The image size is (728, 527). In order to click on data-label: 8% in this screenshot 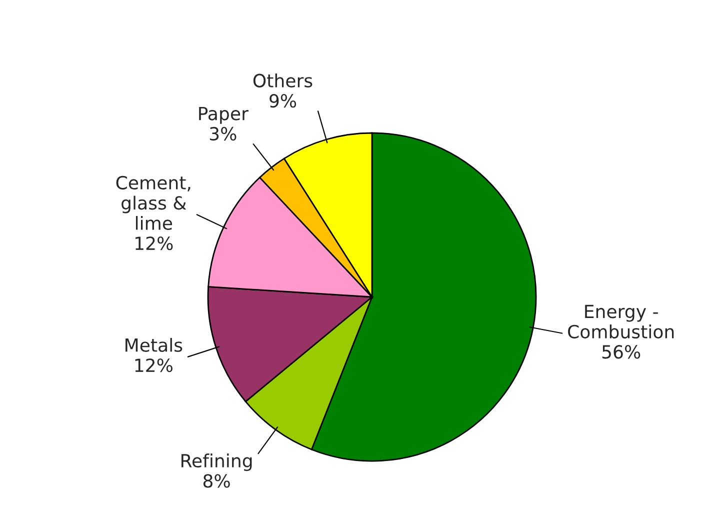, I will do `click(216, 481)`.